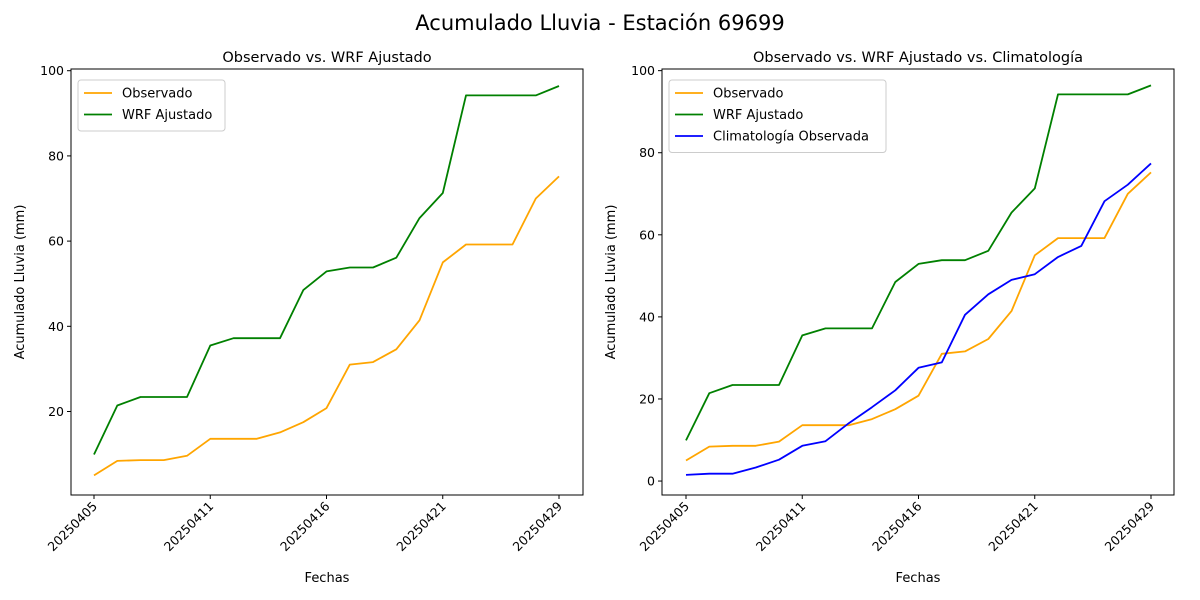 Image resolution: width=1200 pixels, height=600 pixels. Describe the element at coordinates (599, 23) in the screenshot. I see `figure-title: Acumulado Lluvia - Estación 69699` at that location.